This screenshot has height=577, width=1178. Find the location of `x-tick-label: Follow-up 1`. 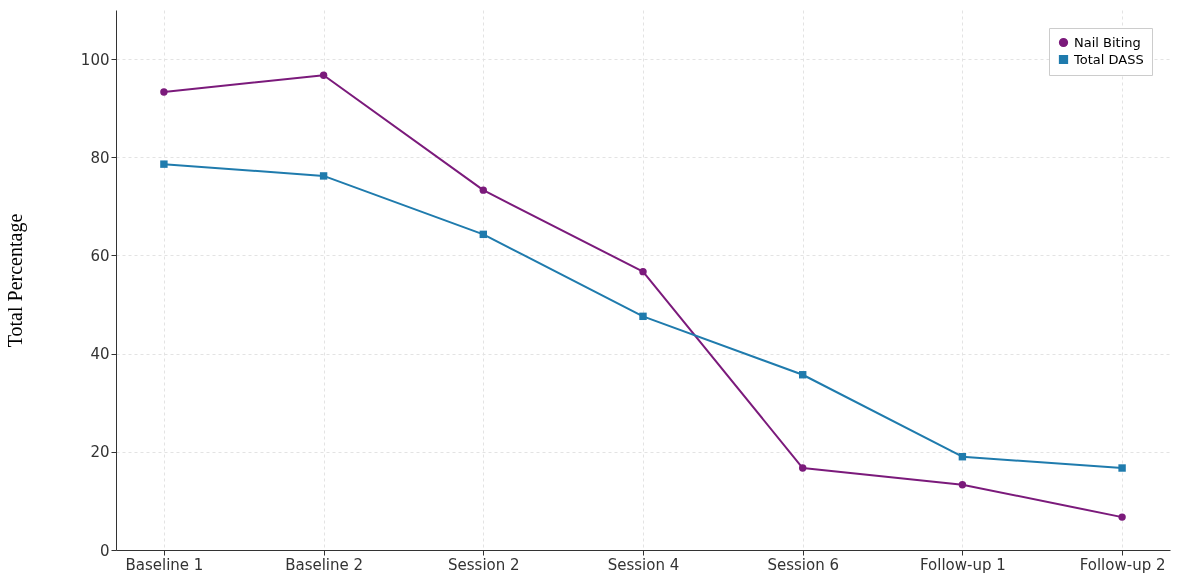

x-tick-label: Follow-up 1 is located at coordinates (962, 564).